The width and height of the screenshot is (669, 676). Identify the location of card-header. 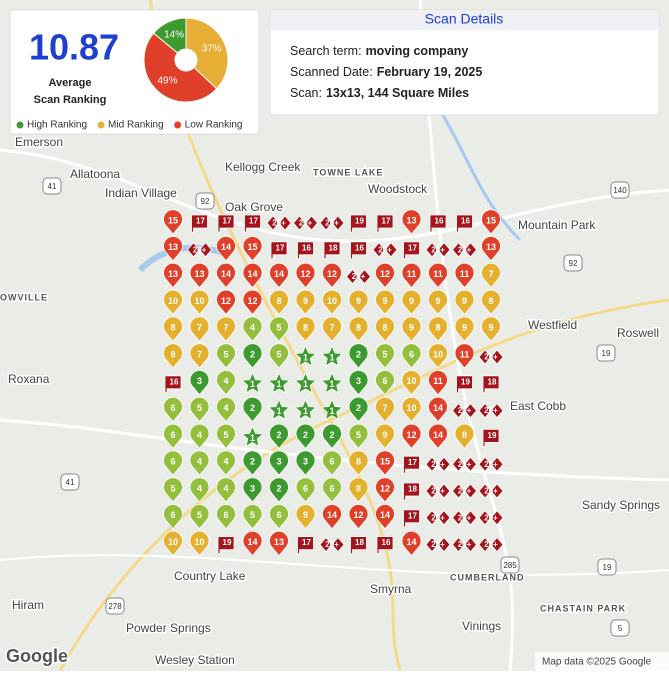
(464, 20).